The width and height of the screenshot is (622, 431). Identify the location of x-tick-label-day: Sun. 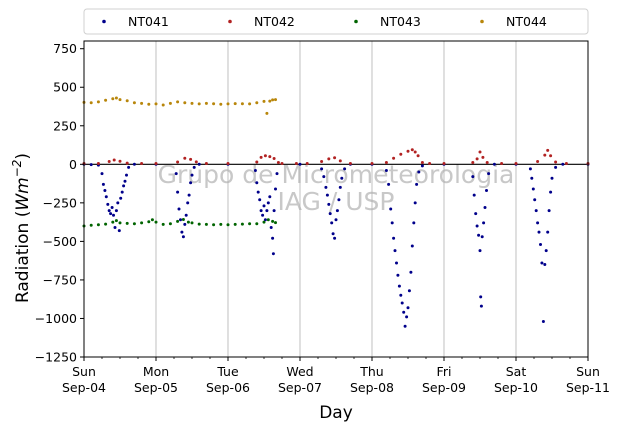
(588, 371).